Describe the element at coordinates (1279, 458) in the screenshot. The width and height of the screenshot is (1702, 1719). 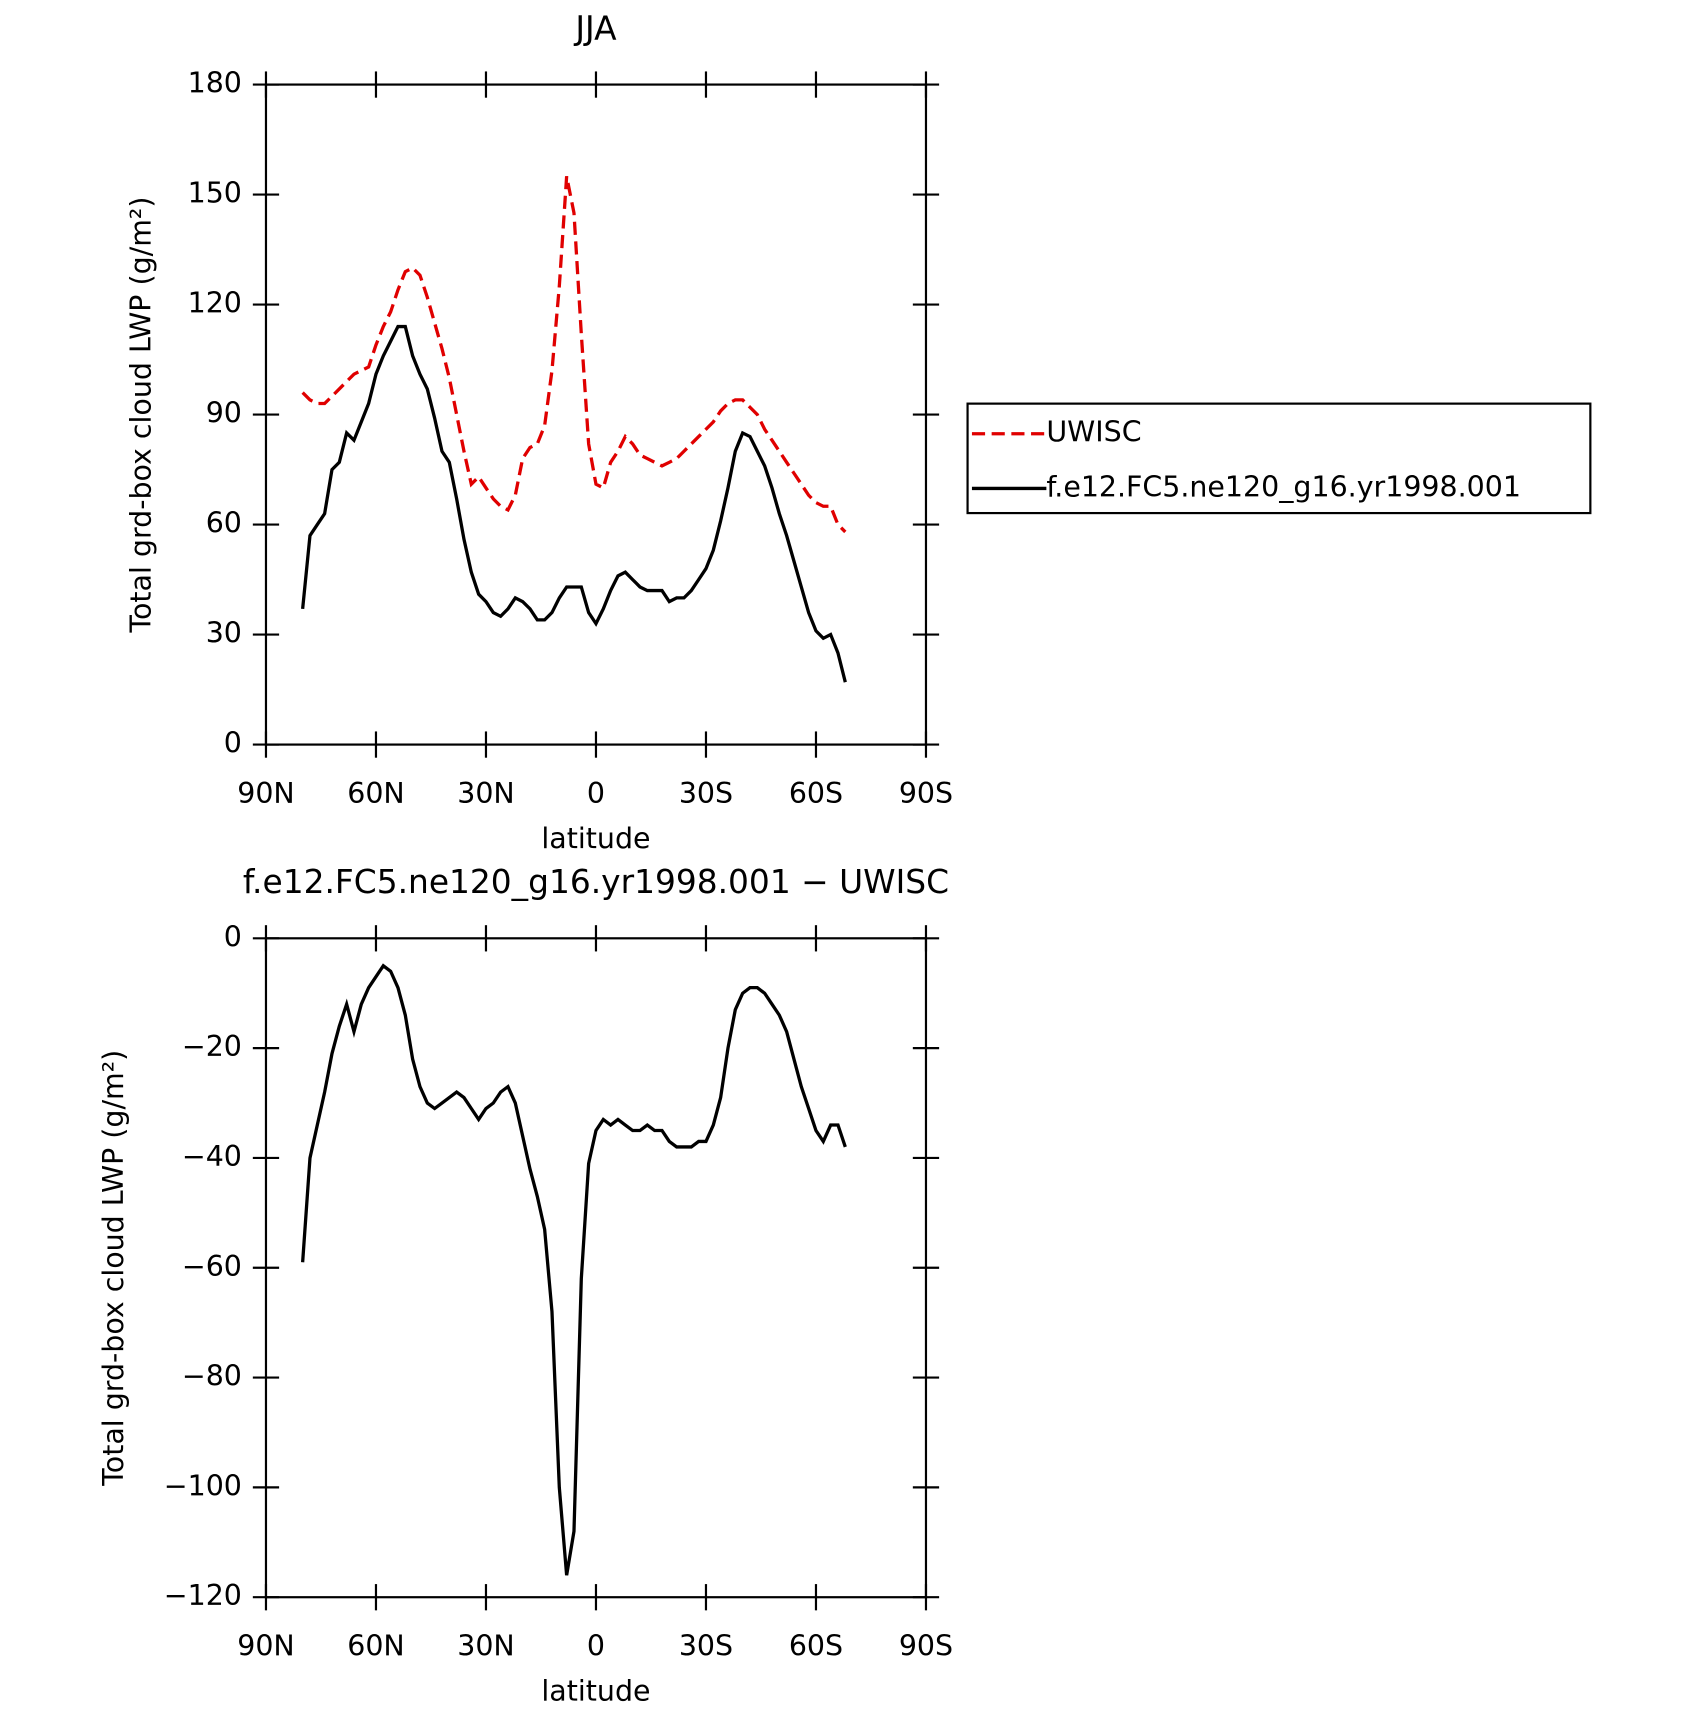
I see `legend-box` at that location.